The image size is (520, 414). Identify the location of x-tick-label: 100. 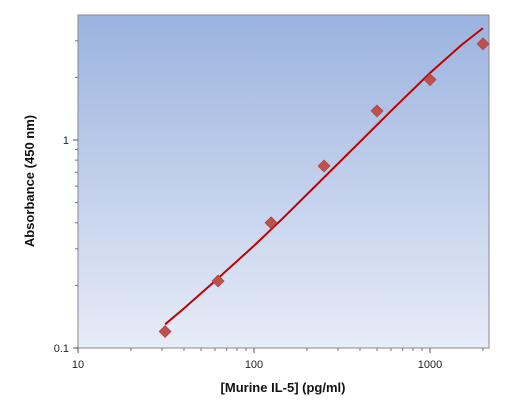
(254, 365).